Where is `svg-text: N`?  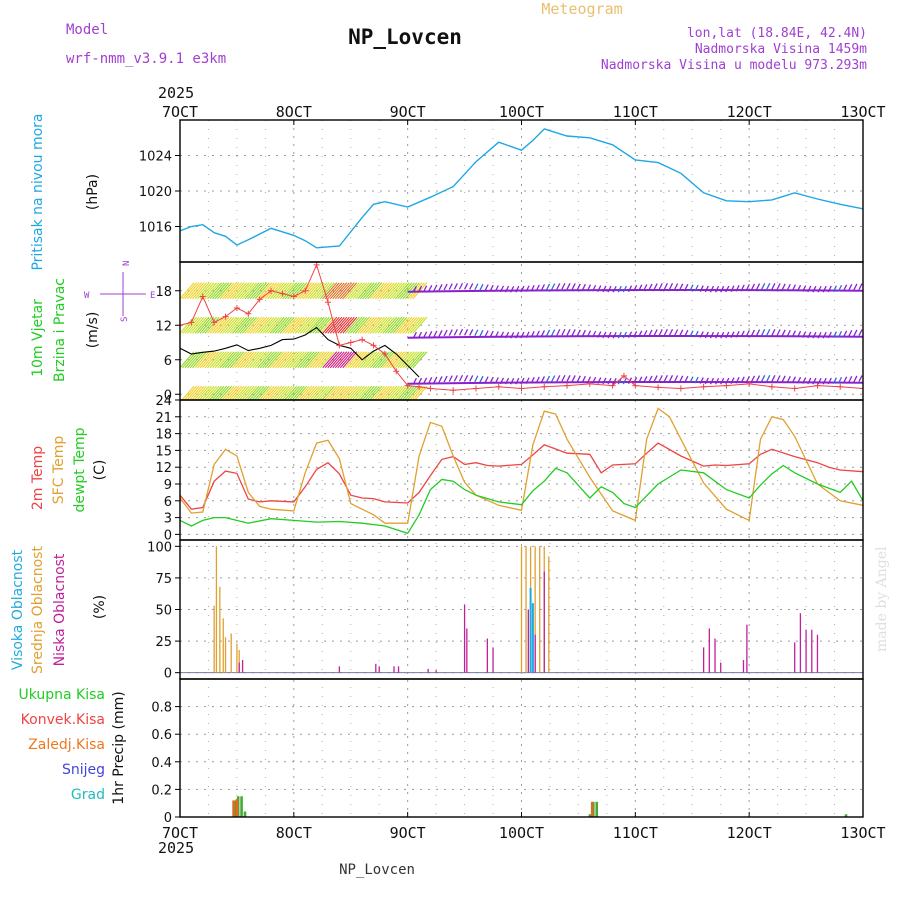
svg-text: N is located at coordinates (127, 263).